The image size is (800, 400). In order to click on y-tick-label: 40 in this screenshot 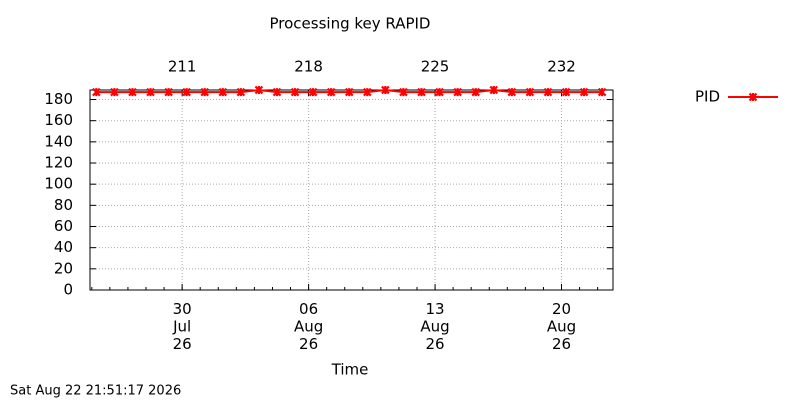, I will do `click(63, 247)`.